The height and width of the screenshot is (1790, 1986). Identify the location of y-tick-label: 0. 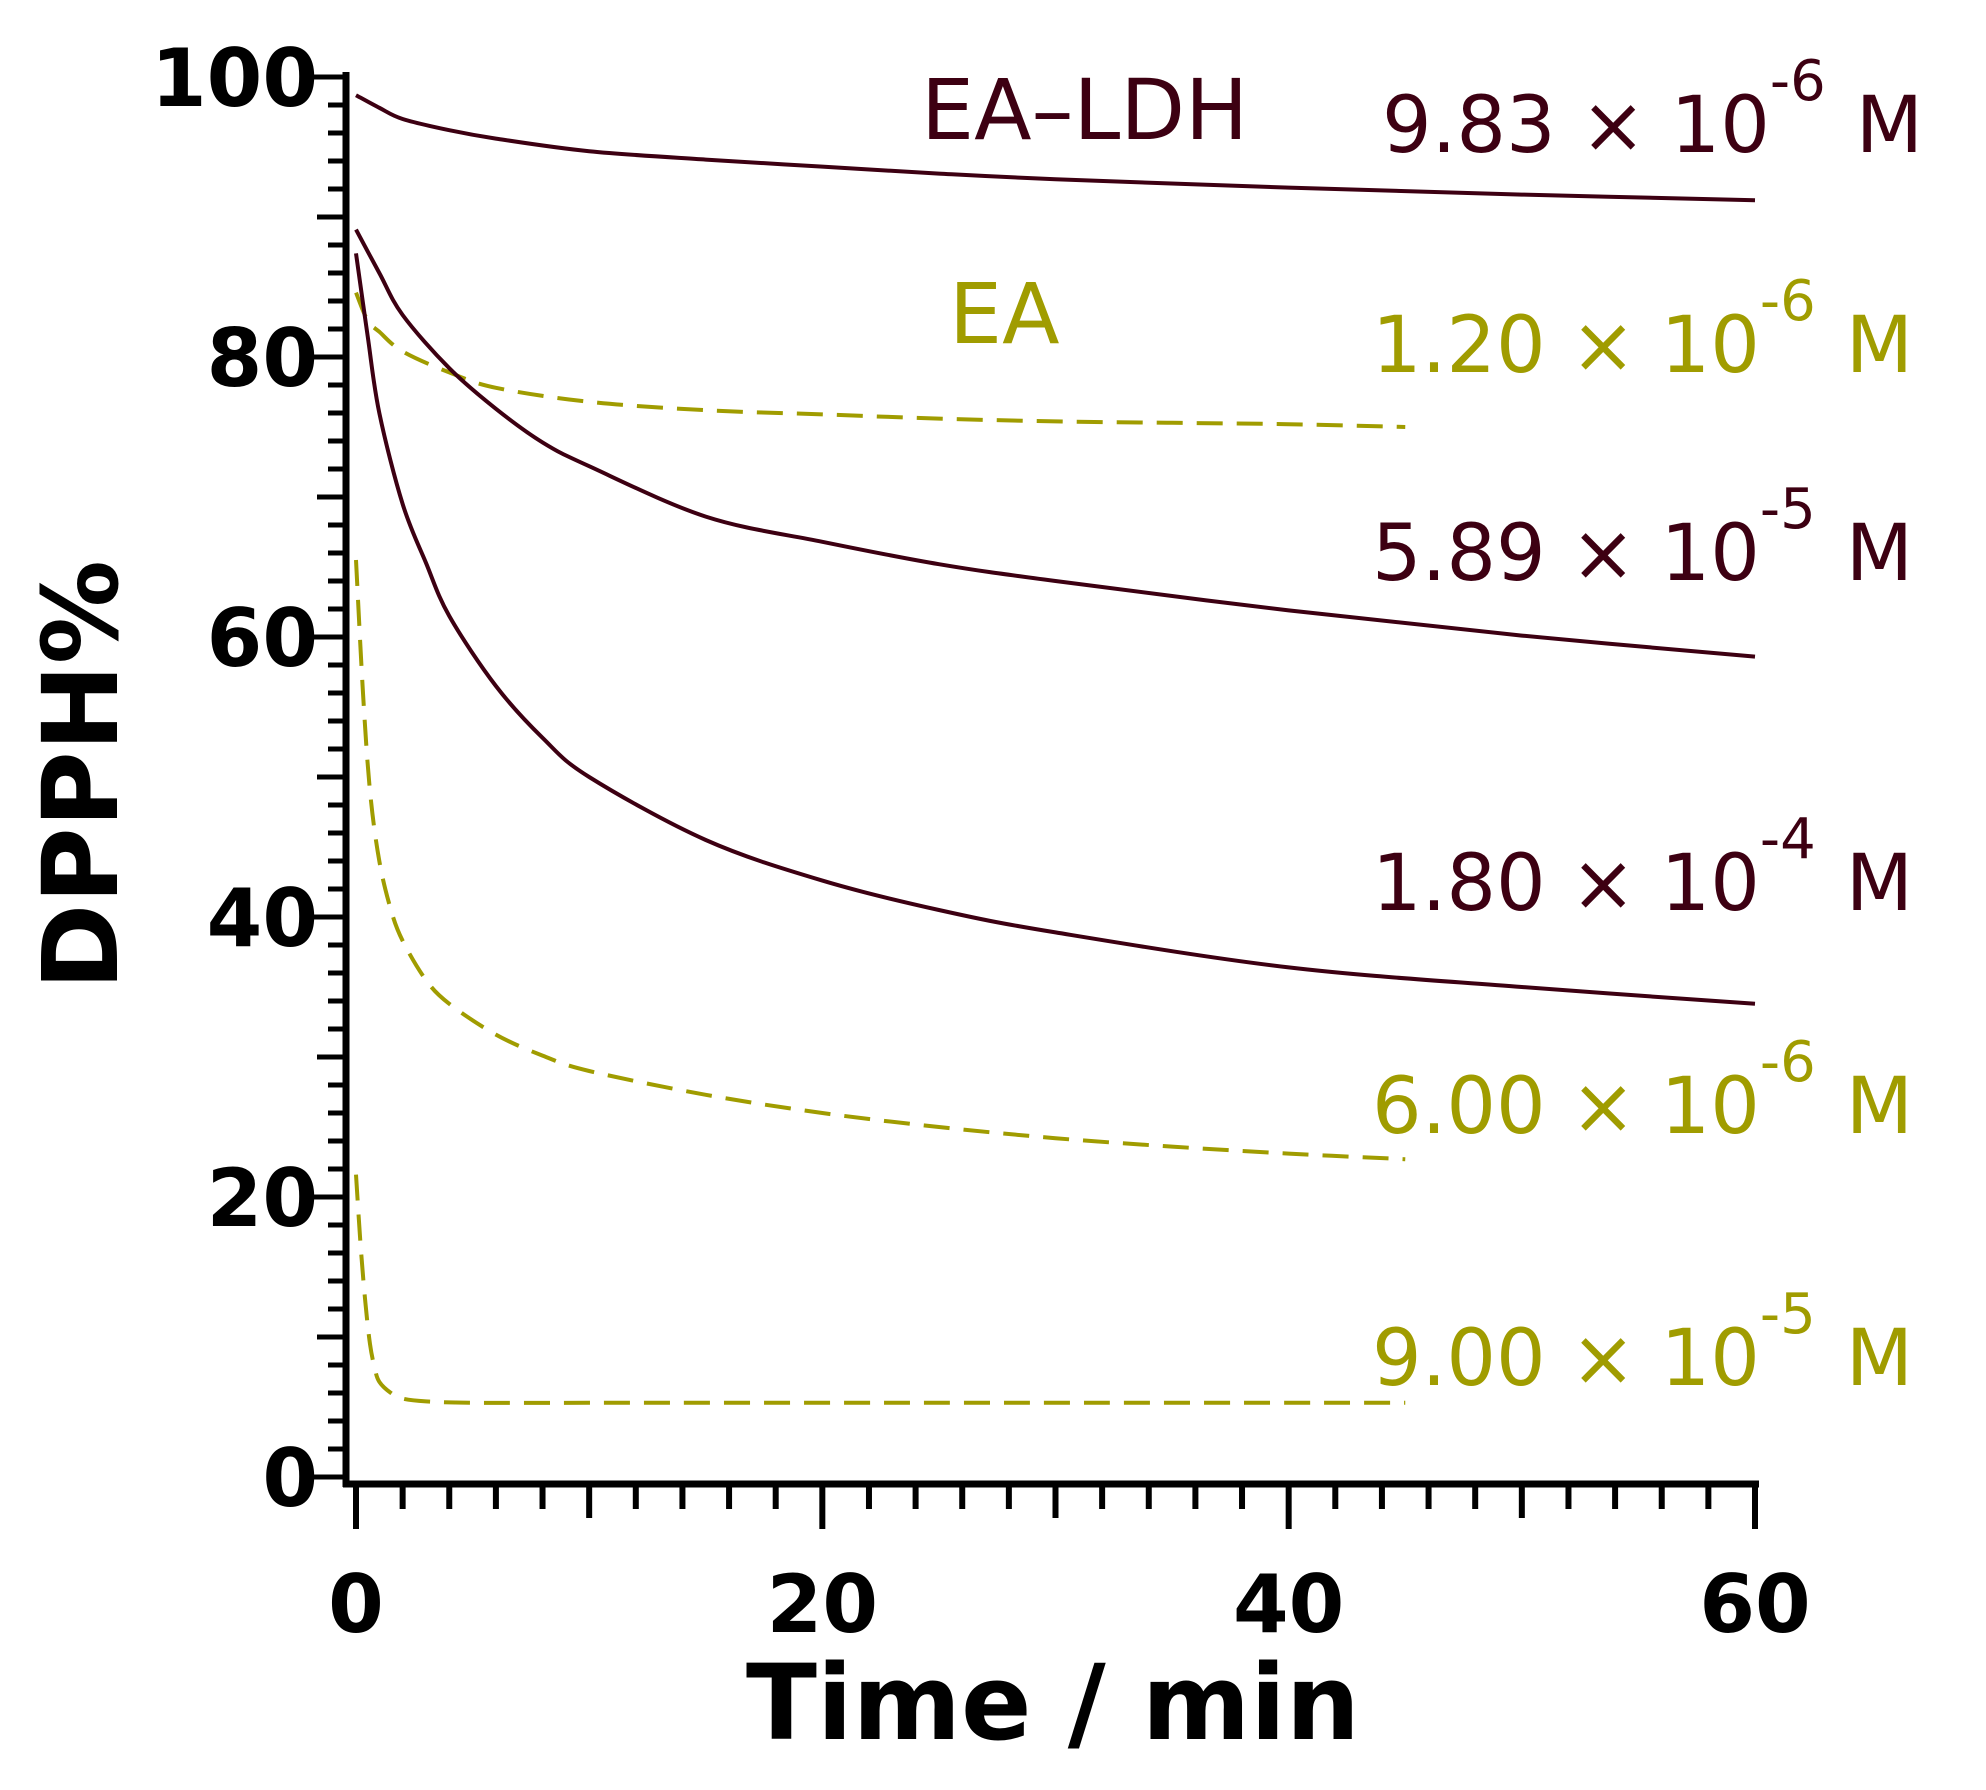
(290, 1478).